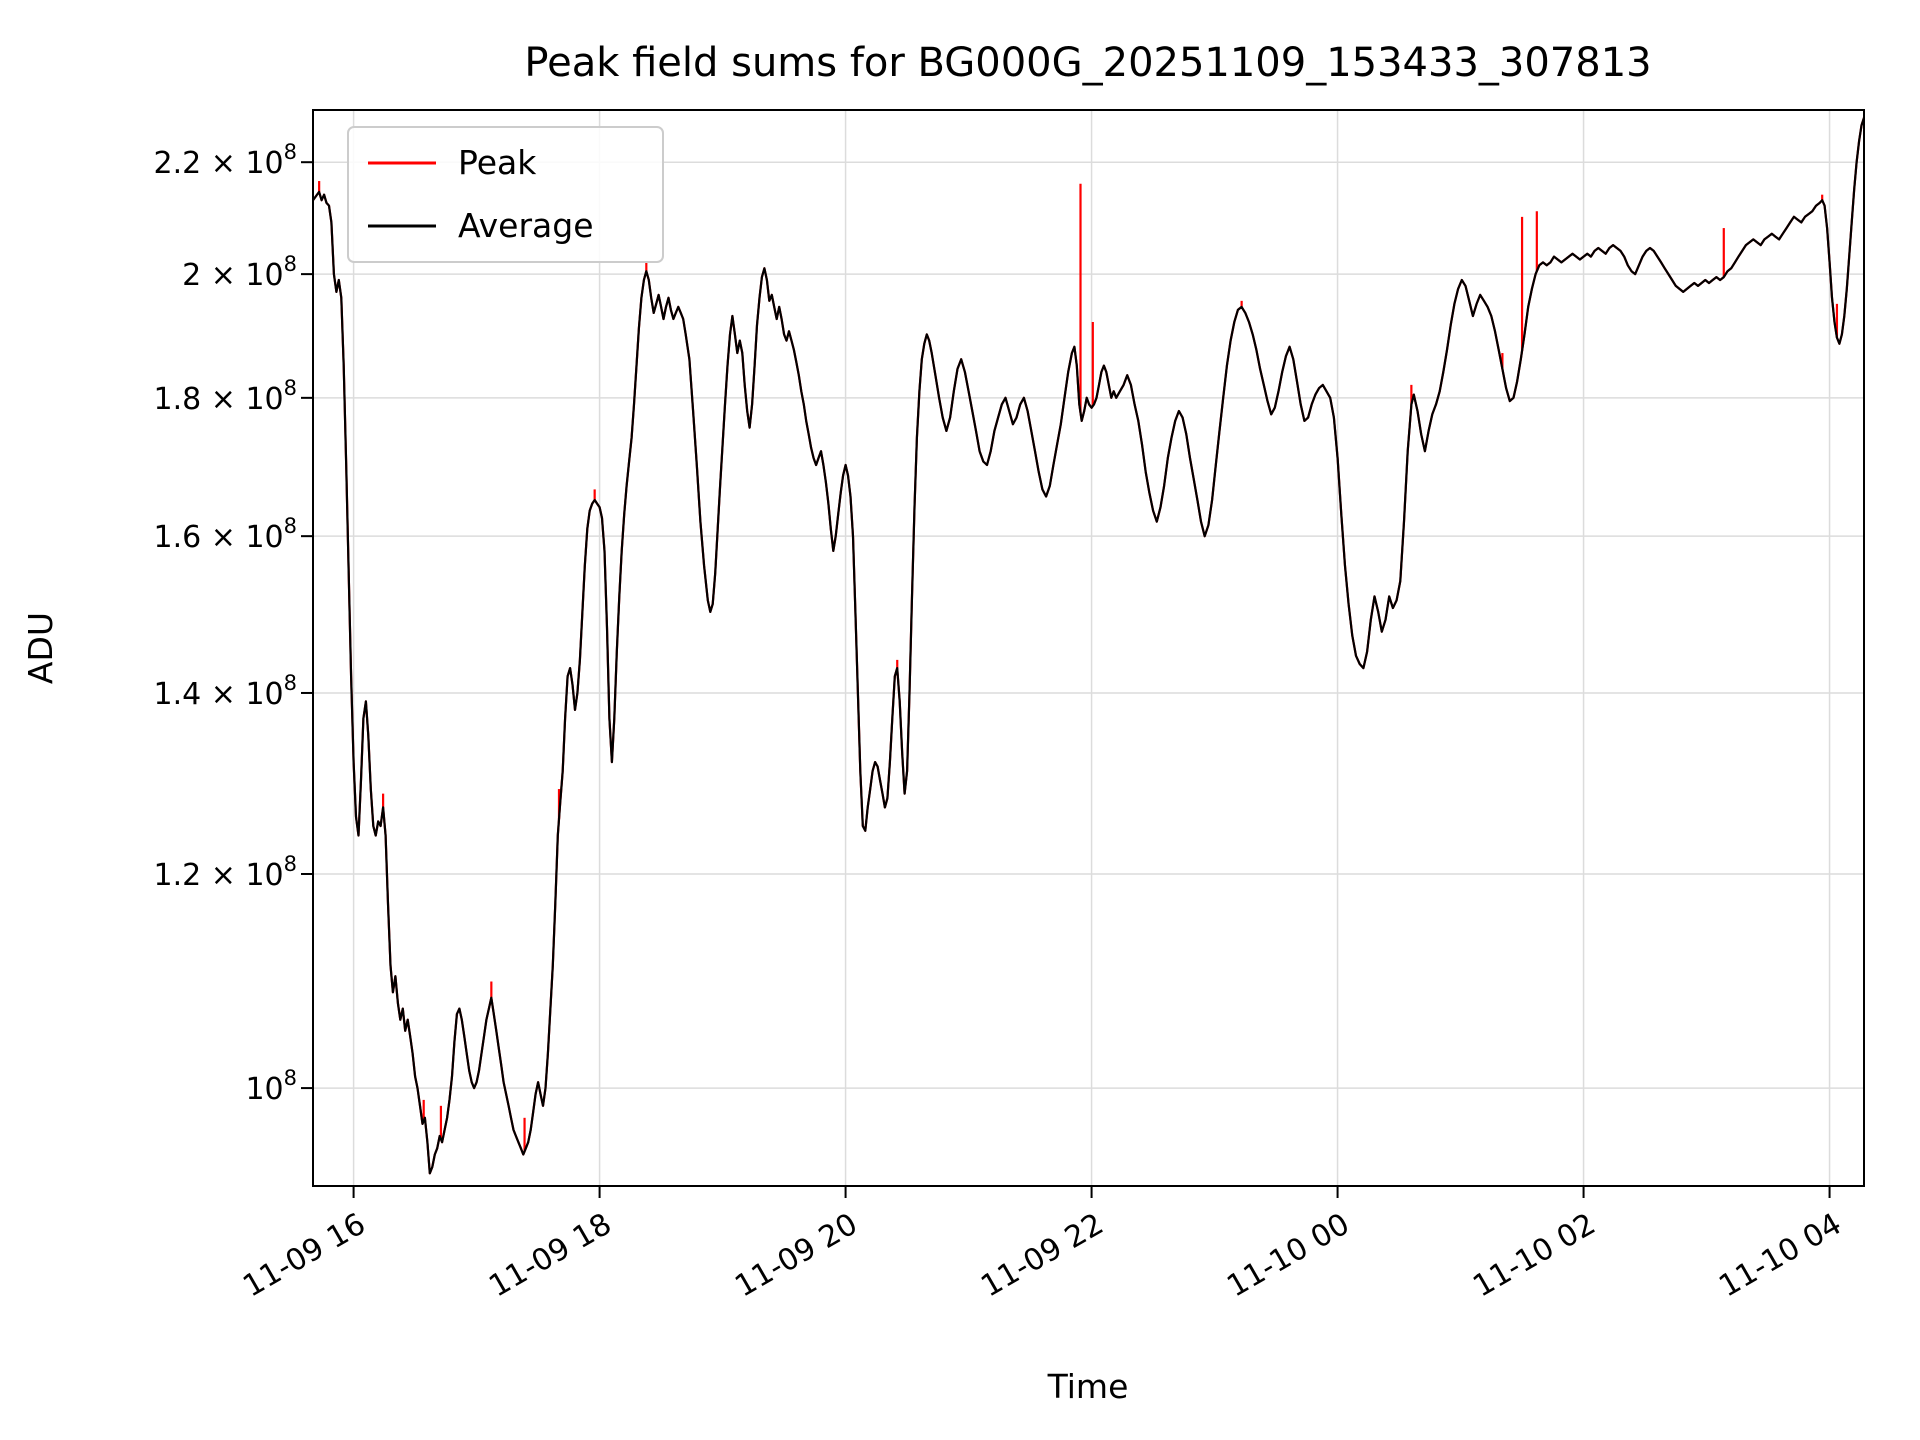 The height and width of the screenshot is (1440, 1920). I want to click on legend-box, so click(505, 194).